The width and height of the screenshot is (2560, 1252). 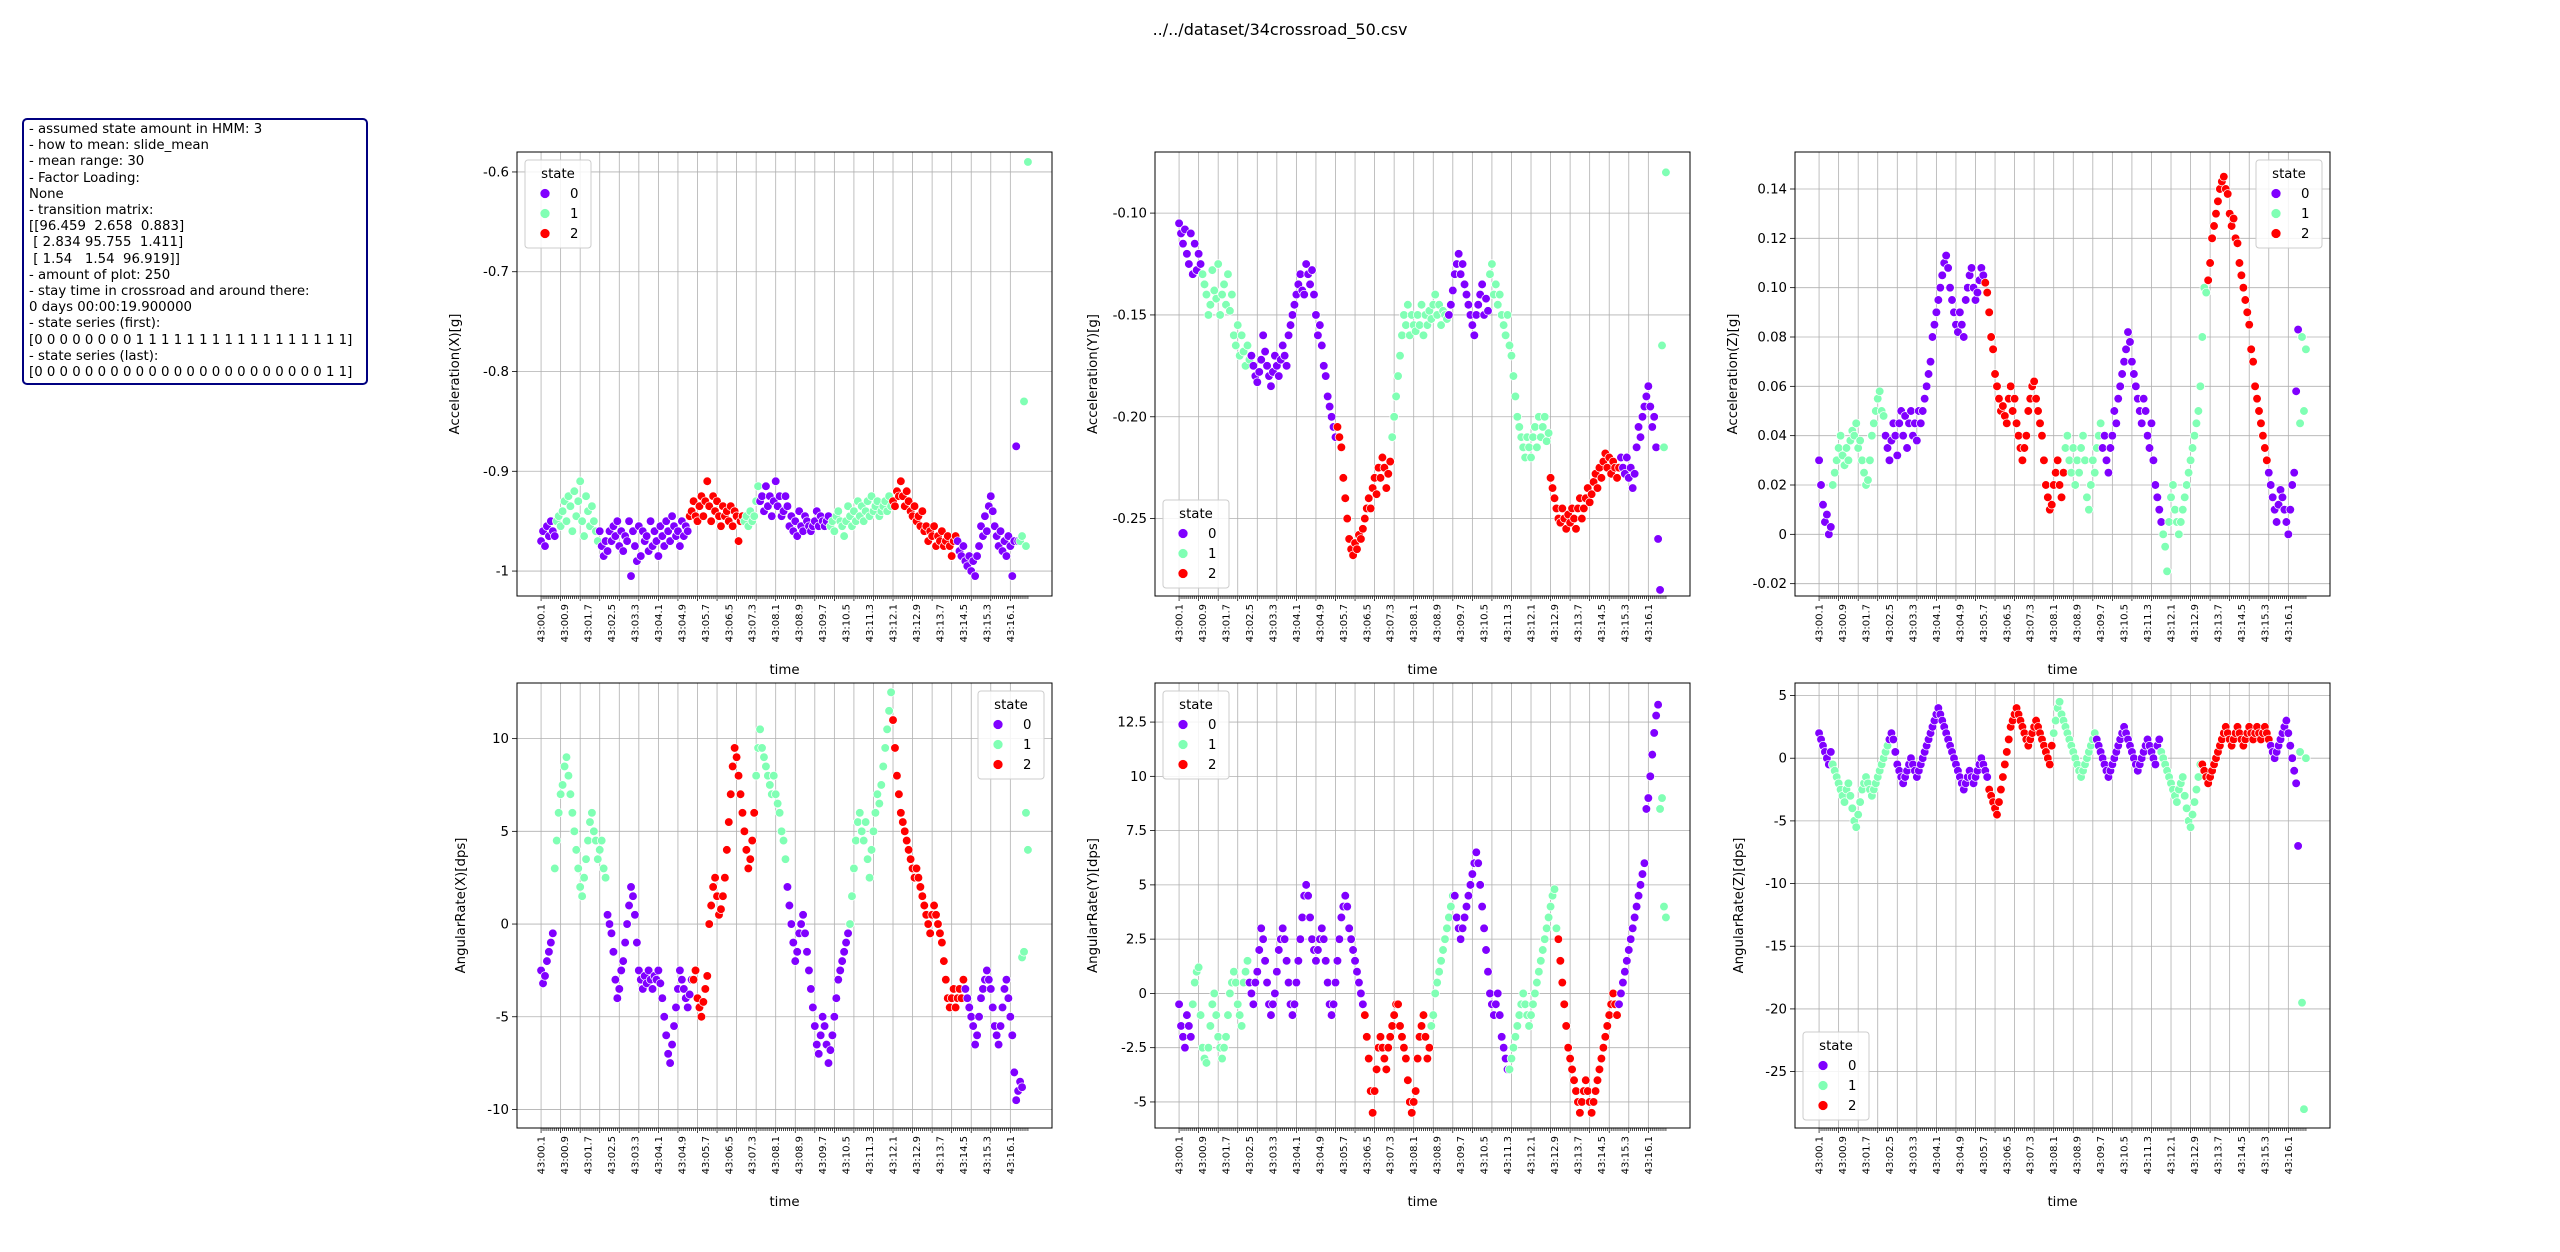 What do you see at coordinates (2148, 1155) in the screenshot?
I see `x-tick-label: 43:11.3` at bounding box center [2148, 1155].